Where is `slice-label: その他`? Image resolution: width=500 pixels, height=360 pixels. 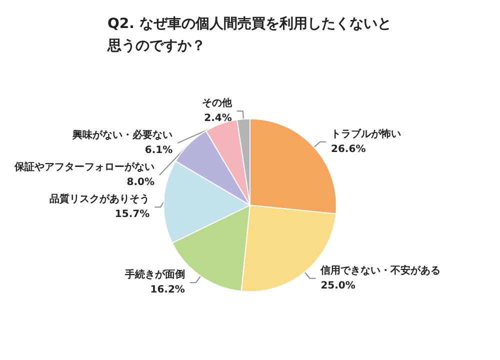
slice-label: その他 is located at coordinates (217, 103).